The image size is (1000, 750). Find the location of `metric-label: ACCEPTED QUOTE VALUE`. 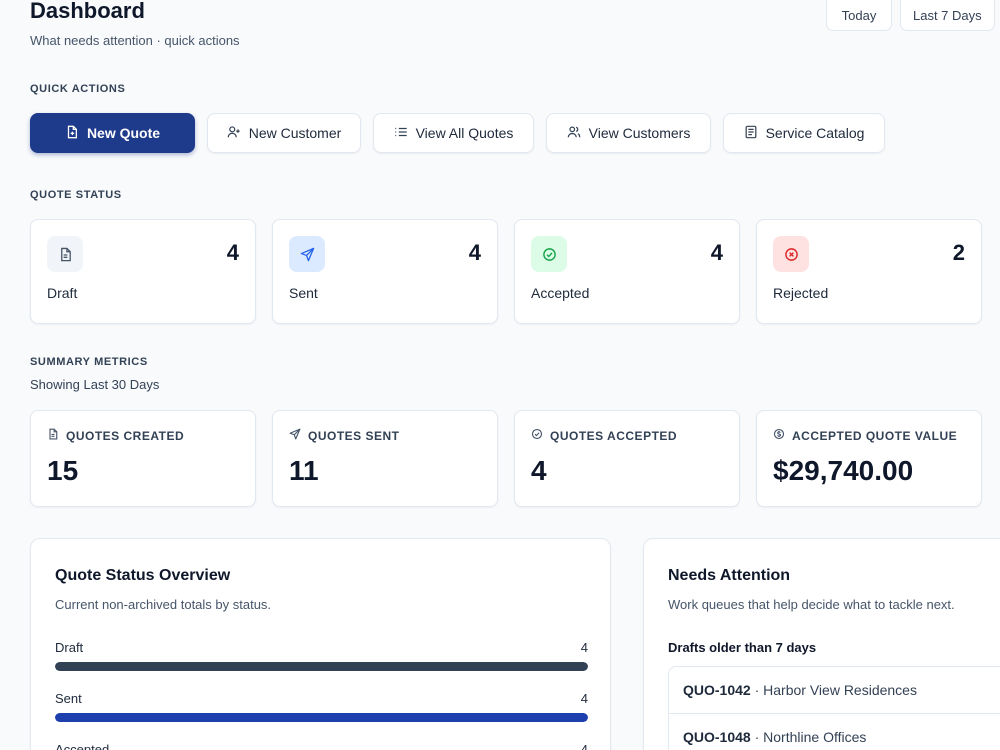

metric-label: ACCEPTED QUOTE VALUE is located at coordinates (875, 435).